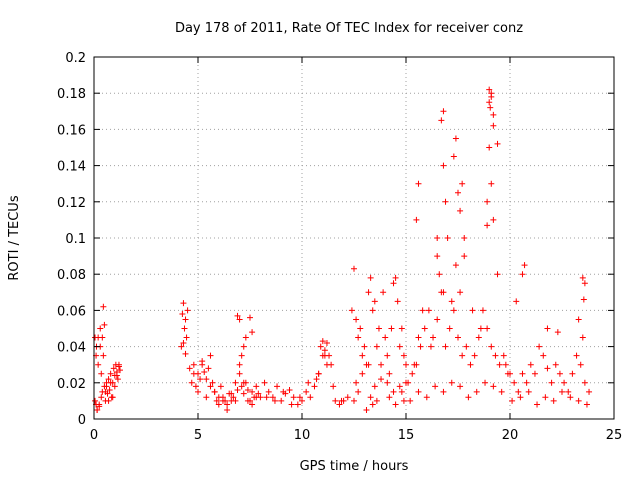  Describe the element at coordinates (71, 275) in the screenshot. I see `y-tick-label: 0.08` at that location.